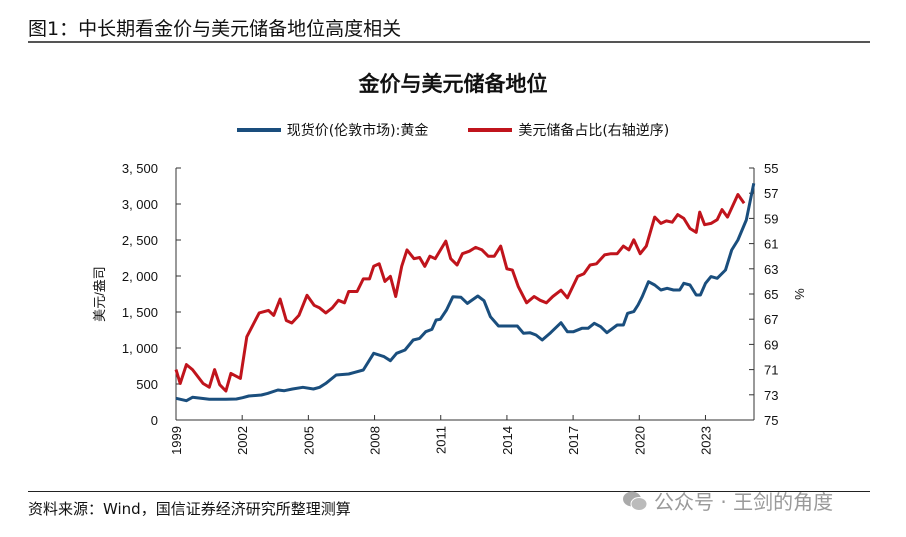 The height and width of the screenshot is (537, 906). I want to click on title-divider, so click(449, 42).